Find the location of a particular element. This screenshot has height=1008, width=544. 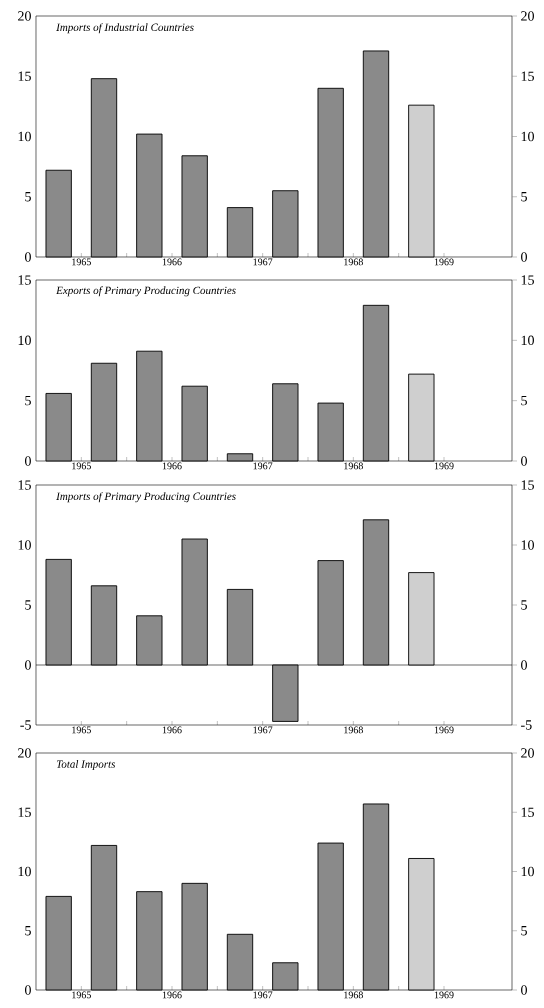

text: Imports of Industrial Countries is located at coordinates (125, 28).